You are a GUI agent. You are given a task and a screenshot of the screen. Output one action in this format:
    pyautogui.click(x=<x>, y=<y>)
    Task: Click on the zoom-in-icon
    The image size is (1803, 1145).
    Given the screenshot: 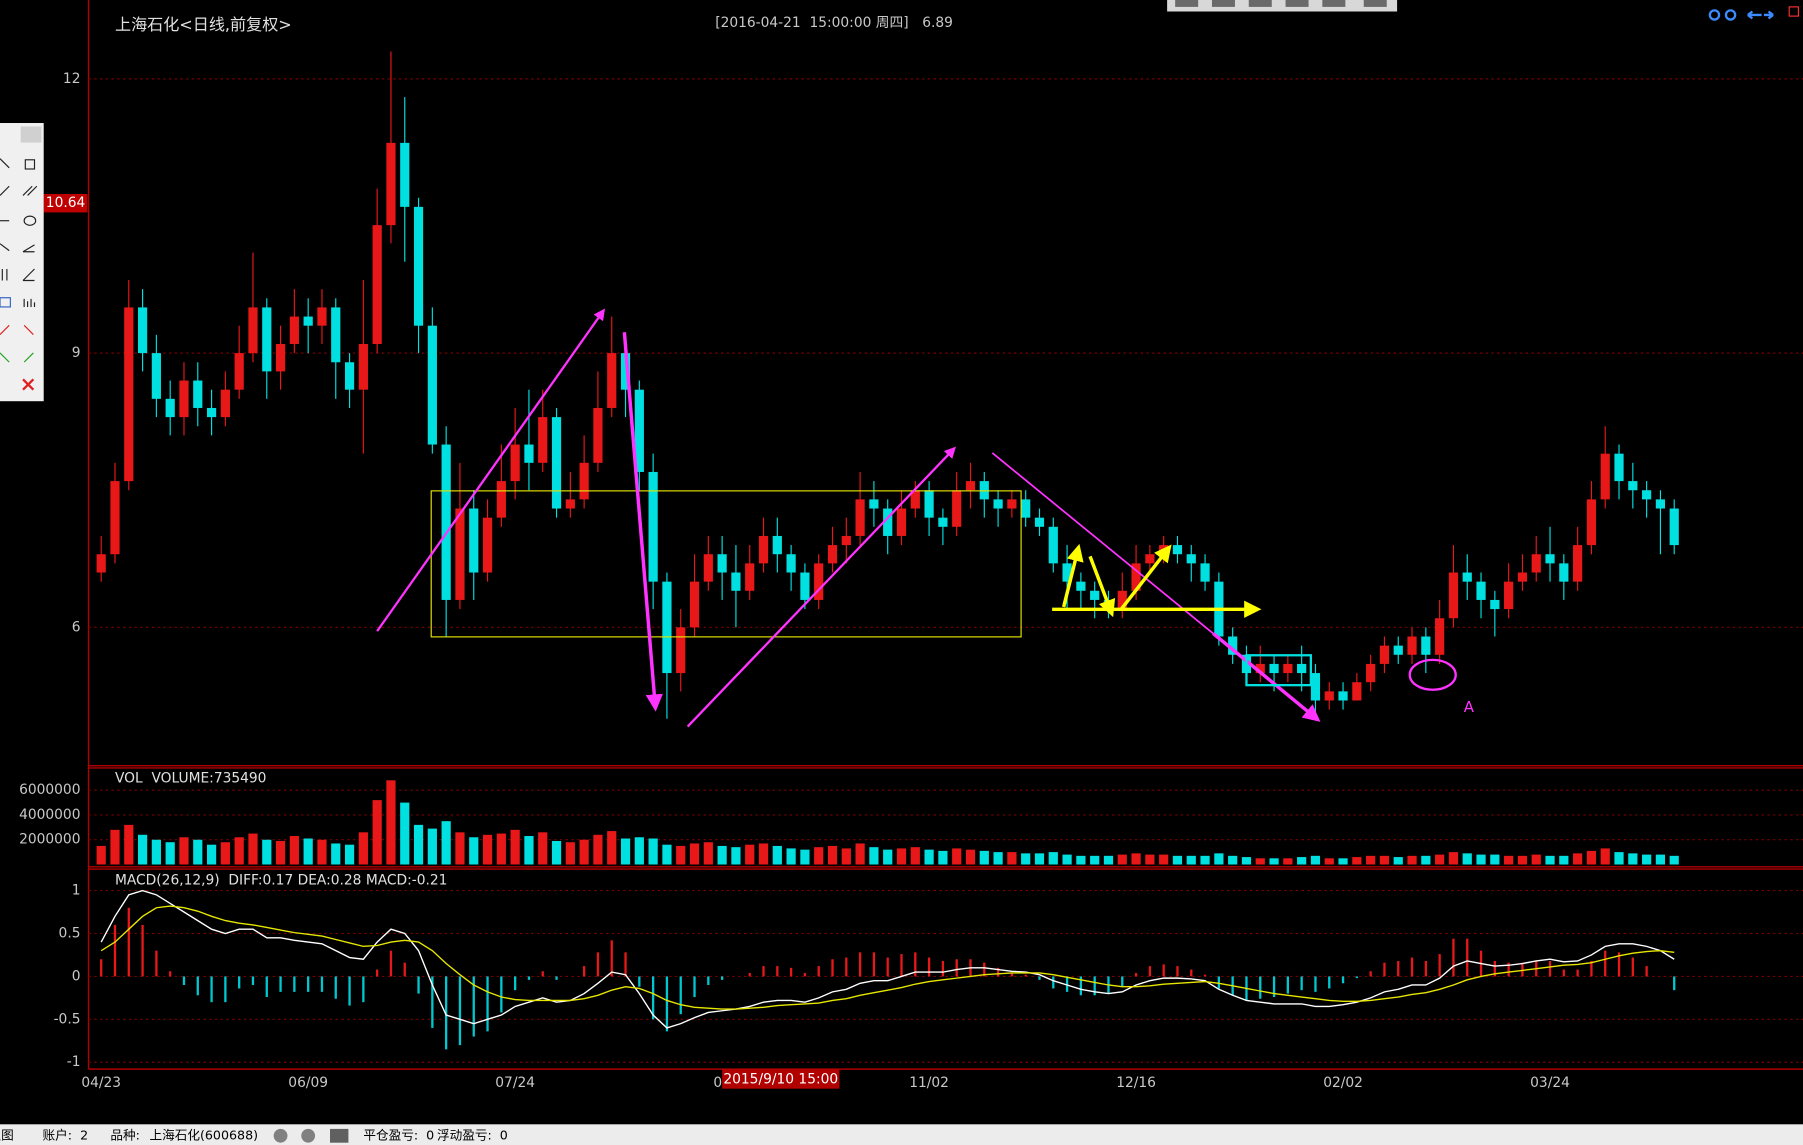 What is the action you would take?
    pyautogui.click(x=1714, y=15)
    